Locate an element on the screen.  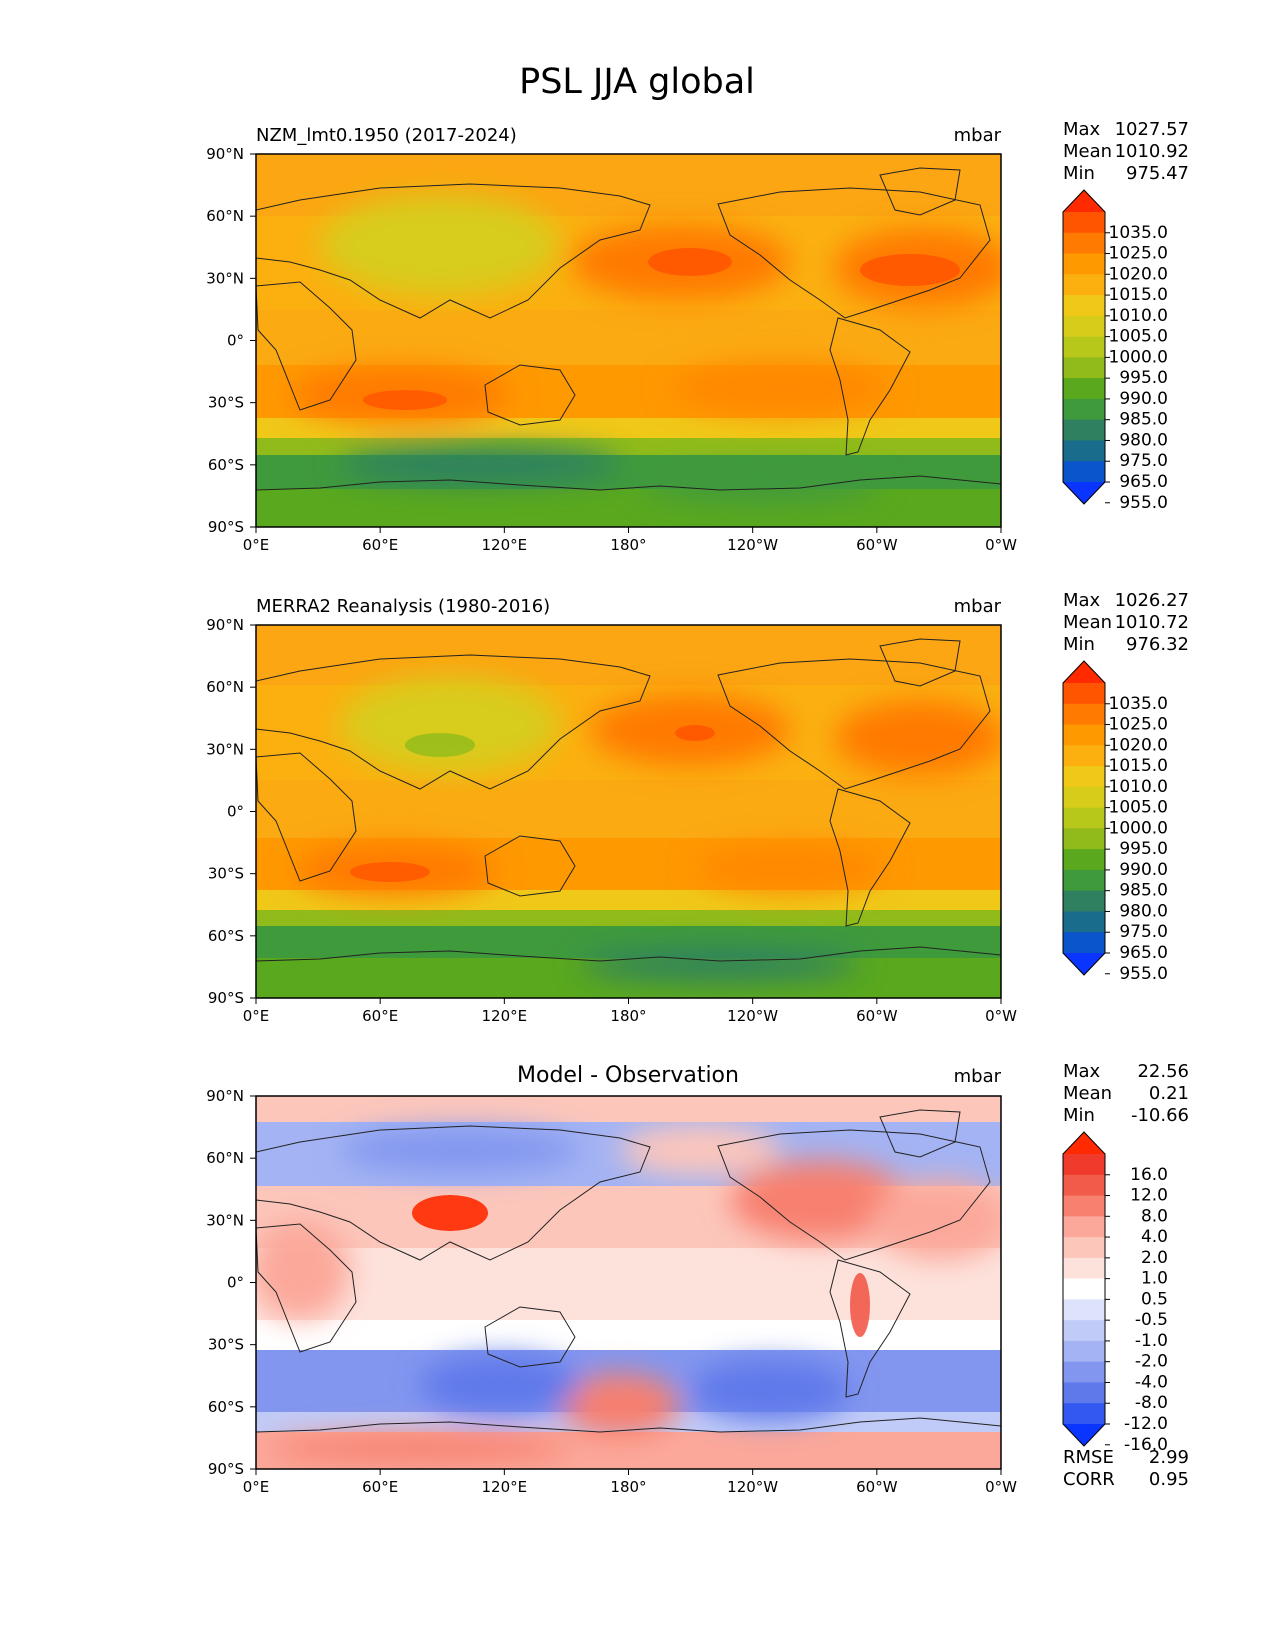
coast-north-america is located at coordinates (854, 253).